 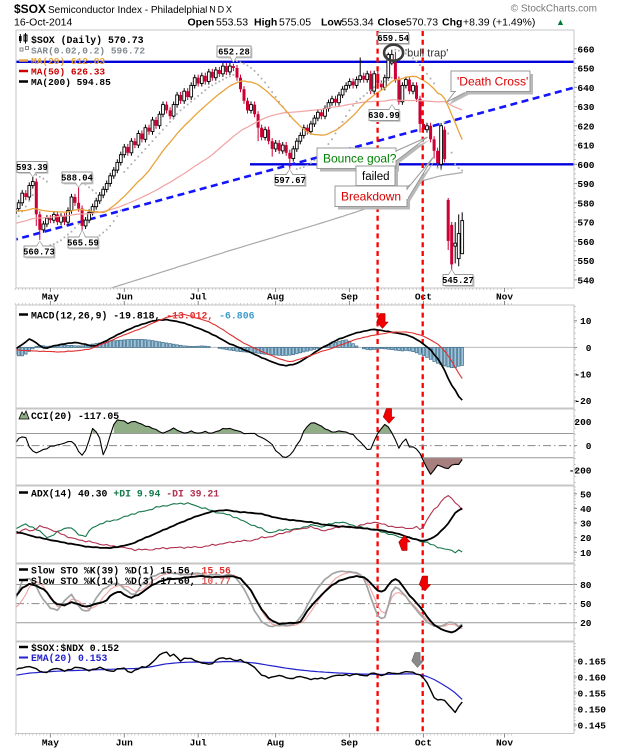 I want to click on svg-text: SAR(0.02,0.2) 596.72, so click(x=88, y=51).